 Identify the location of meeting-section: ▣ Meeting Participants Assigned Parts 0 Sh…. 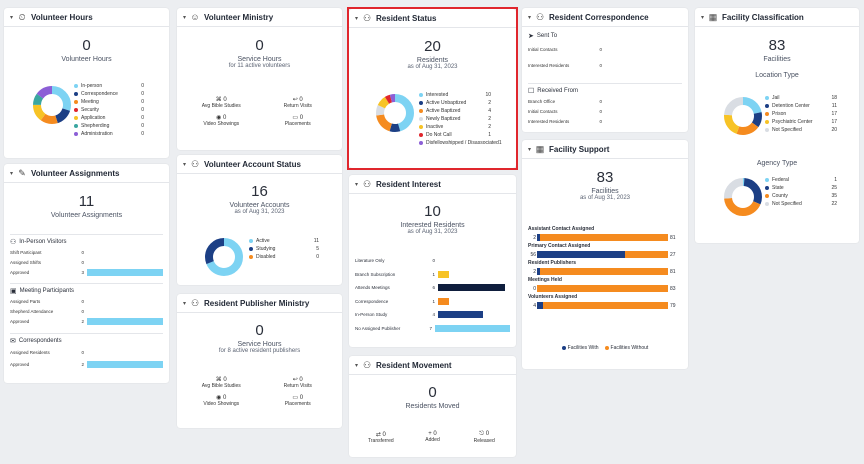
(86, 304).